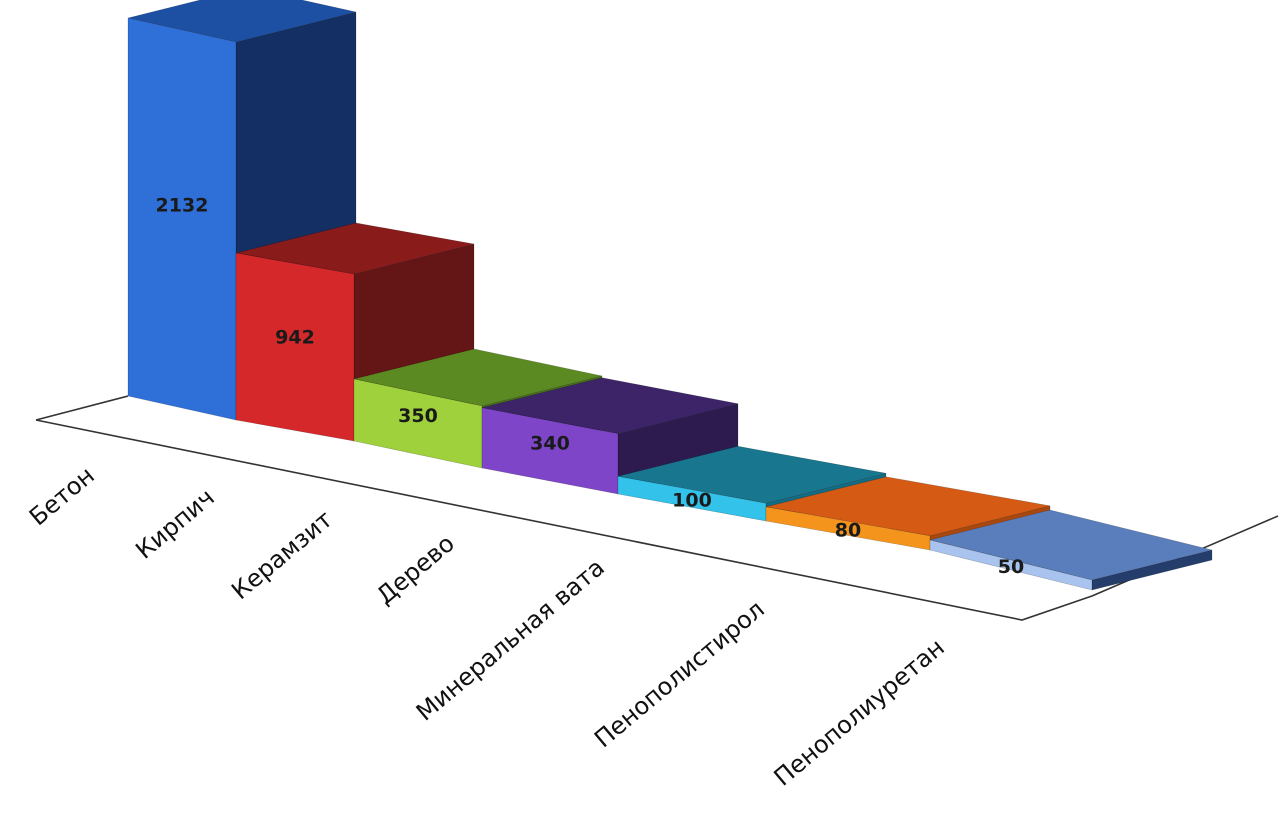 The height and width of the screenshot is (818, 1280). Describe the element at coordinates (418, 416) in the screenshot. I see `value-label: 350` at that location.